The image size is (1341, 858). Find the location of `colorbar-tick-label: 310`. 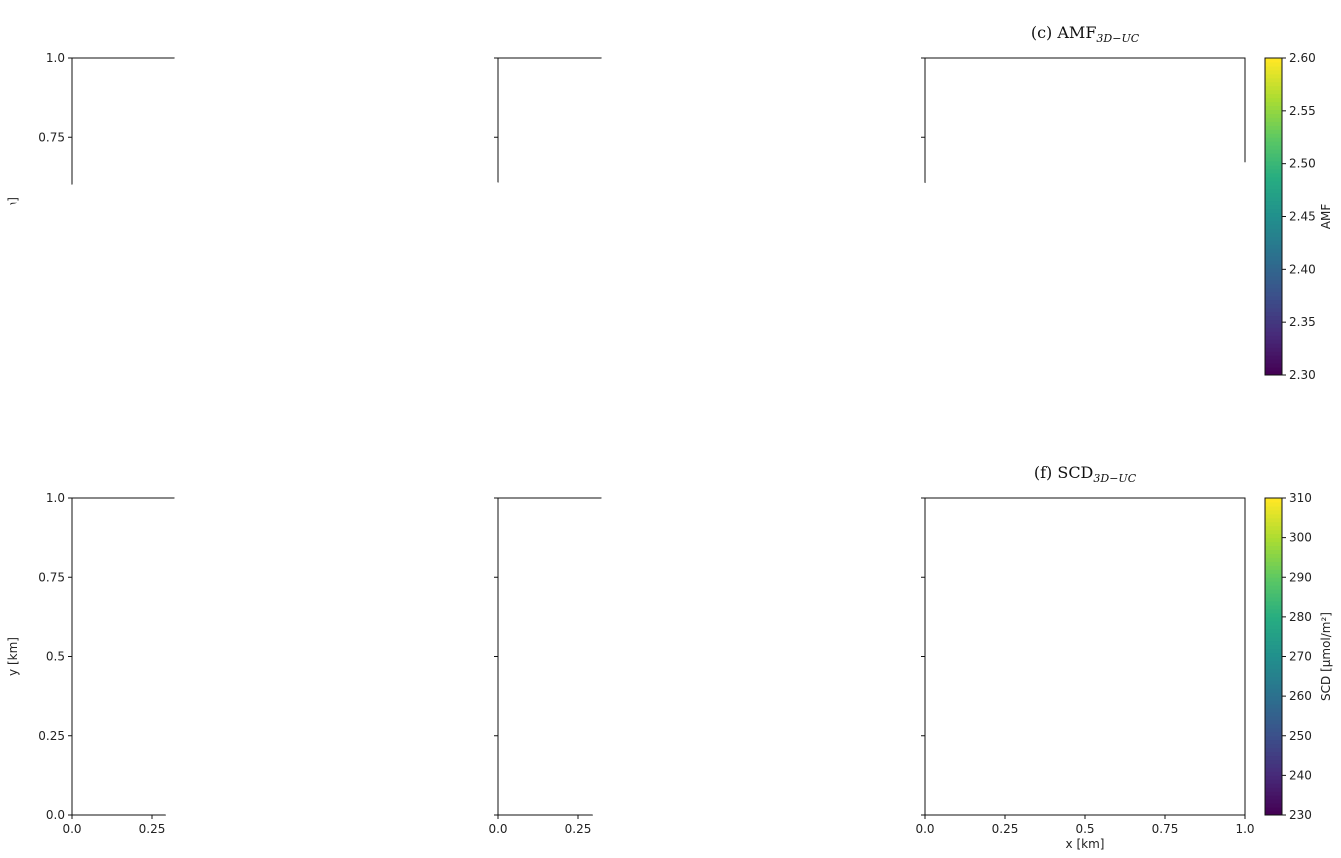

colorbar-tick-label: 310 is located at coordinates (1300, 498).